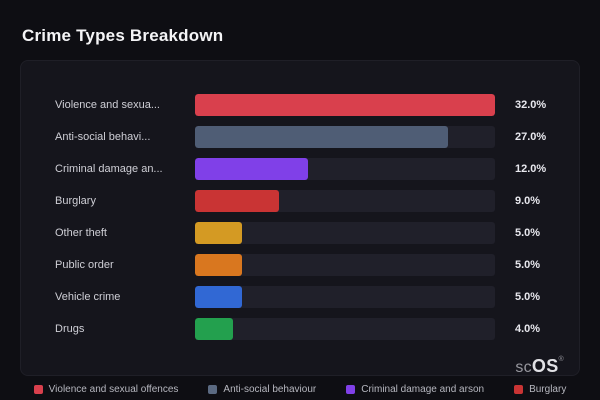 This screenshot has height=400, width=600. Describe the element at coordinates (531, 169) in the screenshot. I see `bar-value: 12.0%` at that location.